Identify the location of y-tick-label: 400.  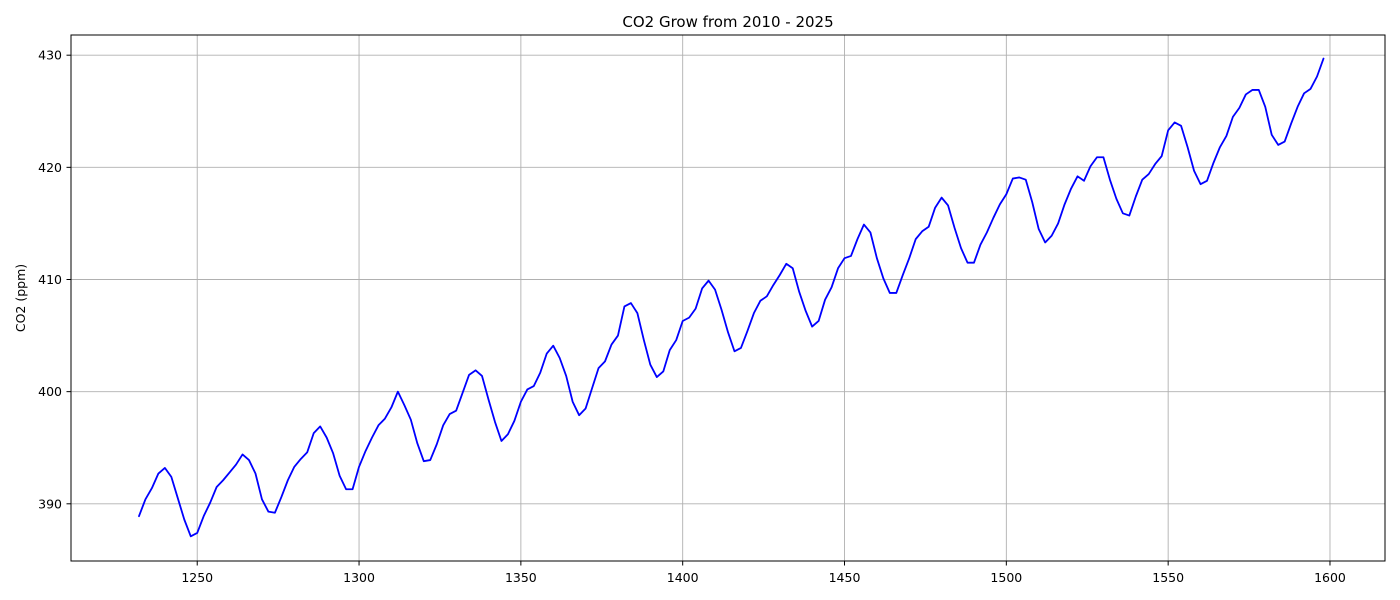
(50, 391).